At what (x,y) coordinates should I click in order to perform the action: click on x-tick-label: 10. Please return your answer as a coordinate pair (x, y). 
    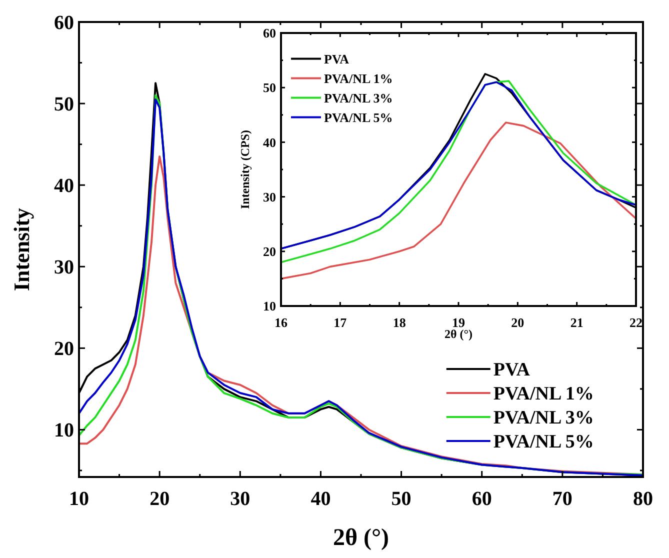
    Looking at the image, I should click on (79, 499).